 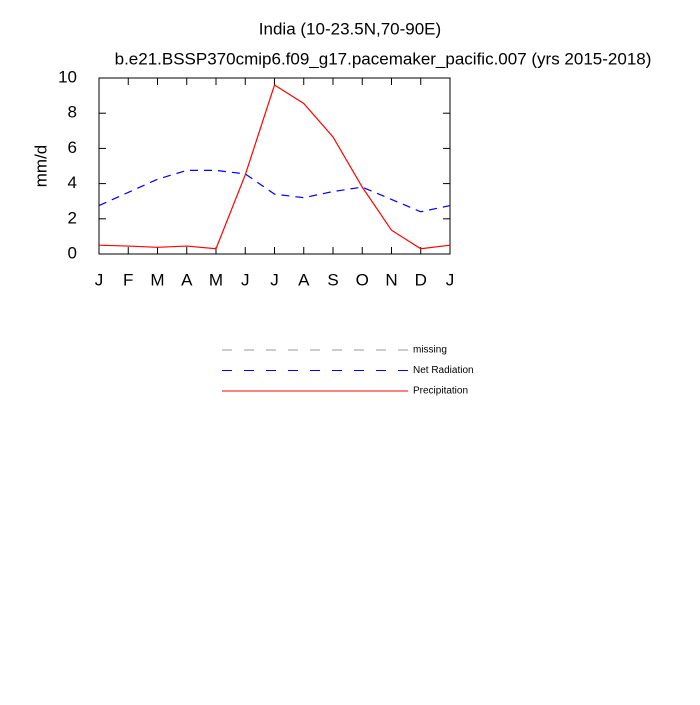 I want to click on x-tick-label: F, so click(x=128, y=279).